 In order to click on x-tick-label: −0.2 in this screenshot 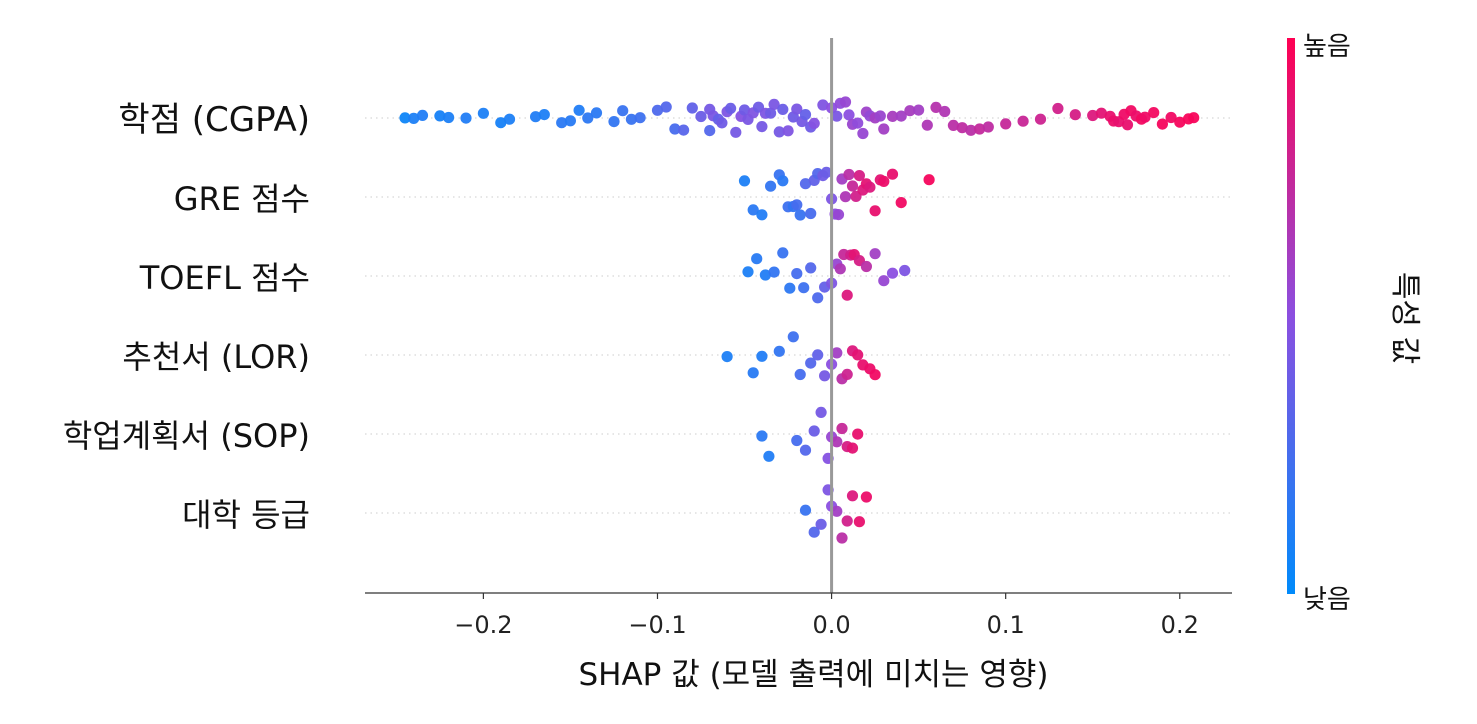, I will do `click(483, 625)`.